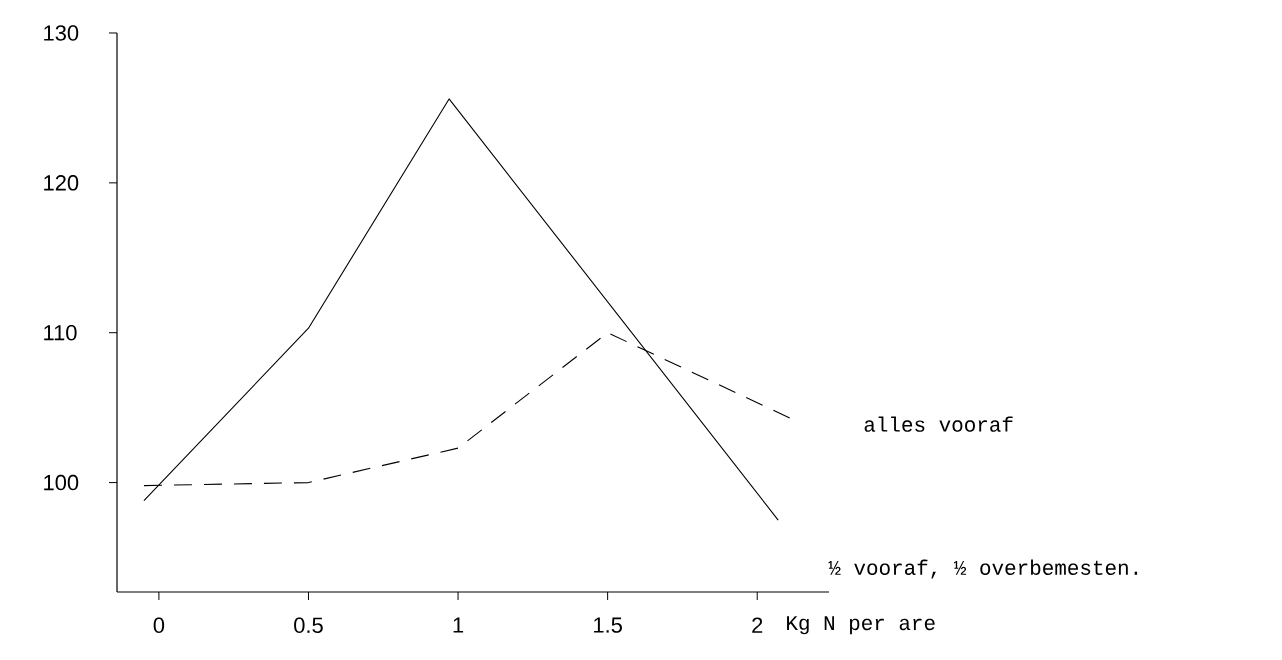  I want to click on y-tick-label: 100, so click(61, 482).